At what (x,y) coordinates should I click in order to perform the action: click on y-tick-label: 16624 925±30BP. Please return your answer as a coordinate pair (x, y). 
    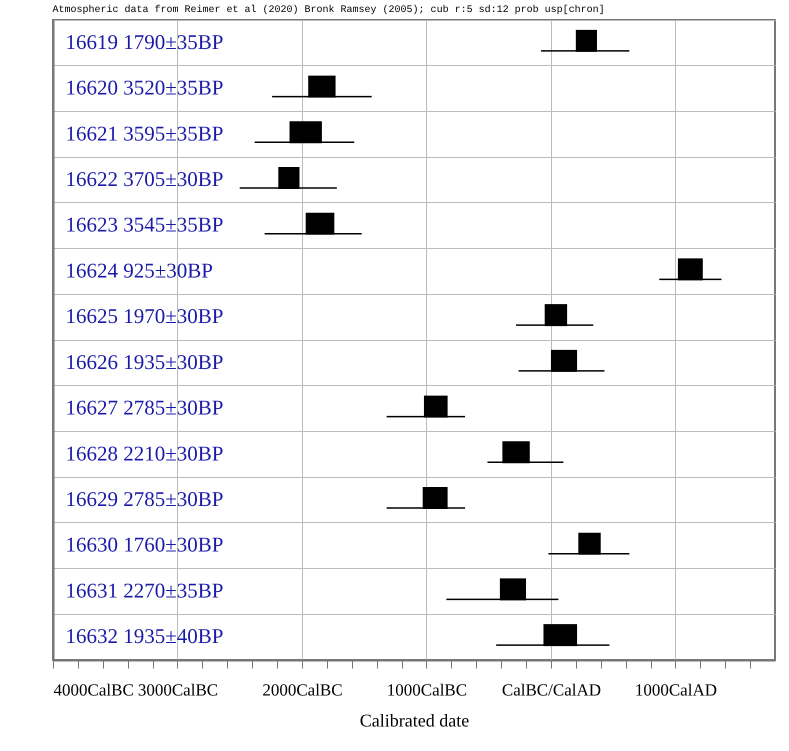
    Looking at the image, I should click on (139, 270).